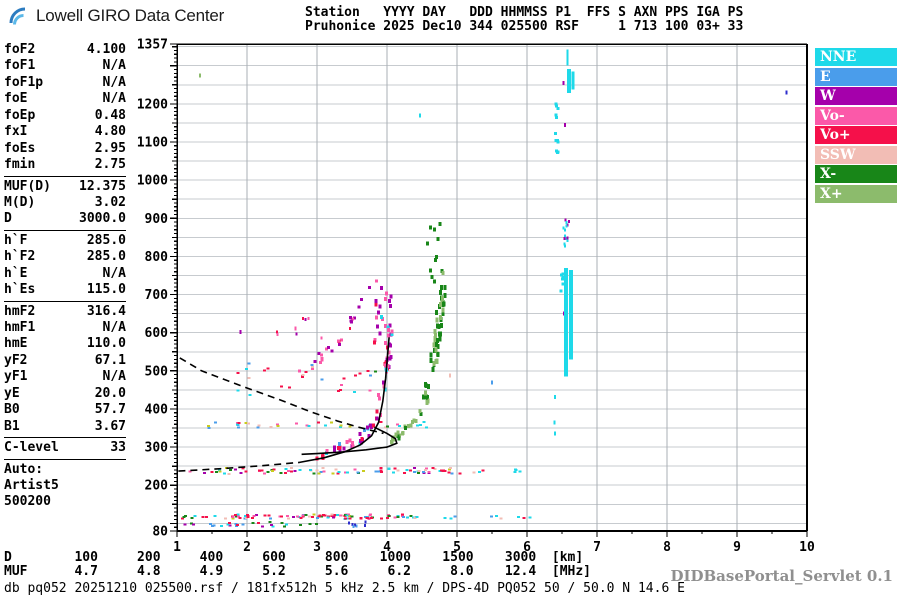  What do you see at coordinates (65, 187) in the screenshot?
I see `readout-row: MUF(D) 12.375` at bounding box center [65, 187].